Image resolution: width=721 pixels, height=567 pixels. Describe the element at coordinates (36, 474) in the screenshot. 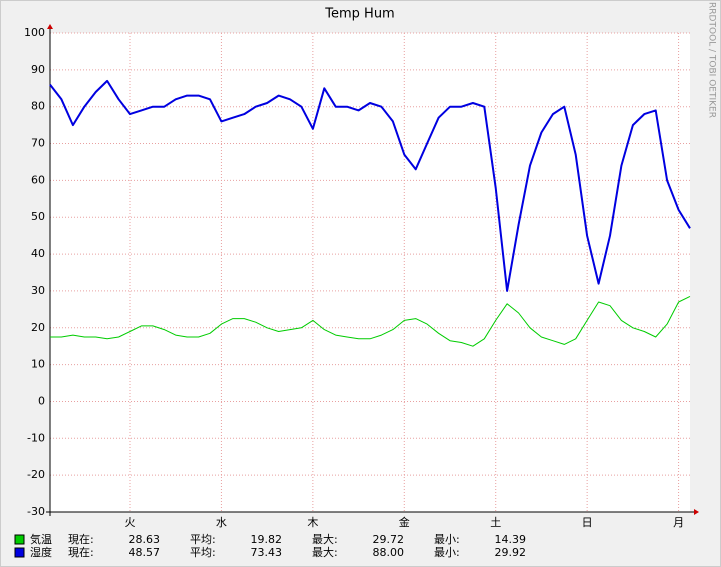

I see `y-tick-label: -20` at that location.